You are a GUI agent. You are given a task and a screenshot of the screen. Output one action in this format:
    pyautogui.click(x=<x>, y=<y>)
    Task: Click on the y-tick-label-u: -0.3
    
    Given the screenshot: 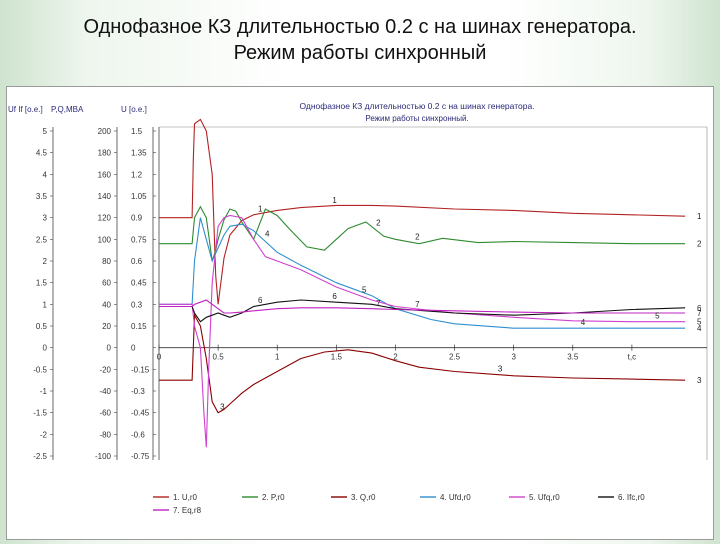 What is the action you would take?
    pyautogui.click(x=138, y=391)
    